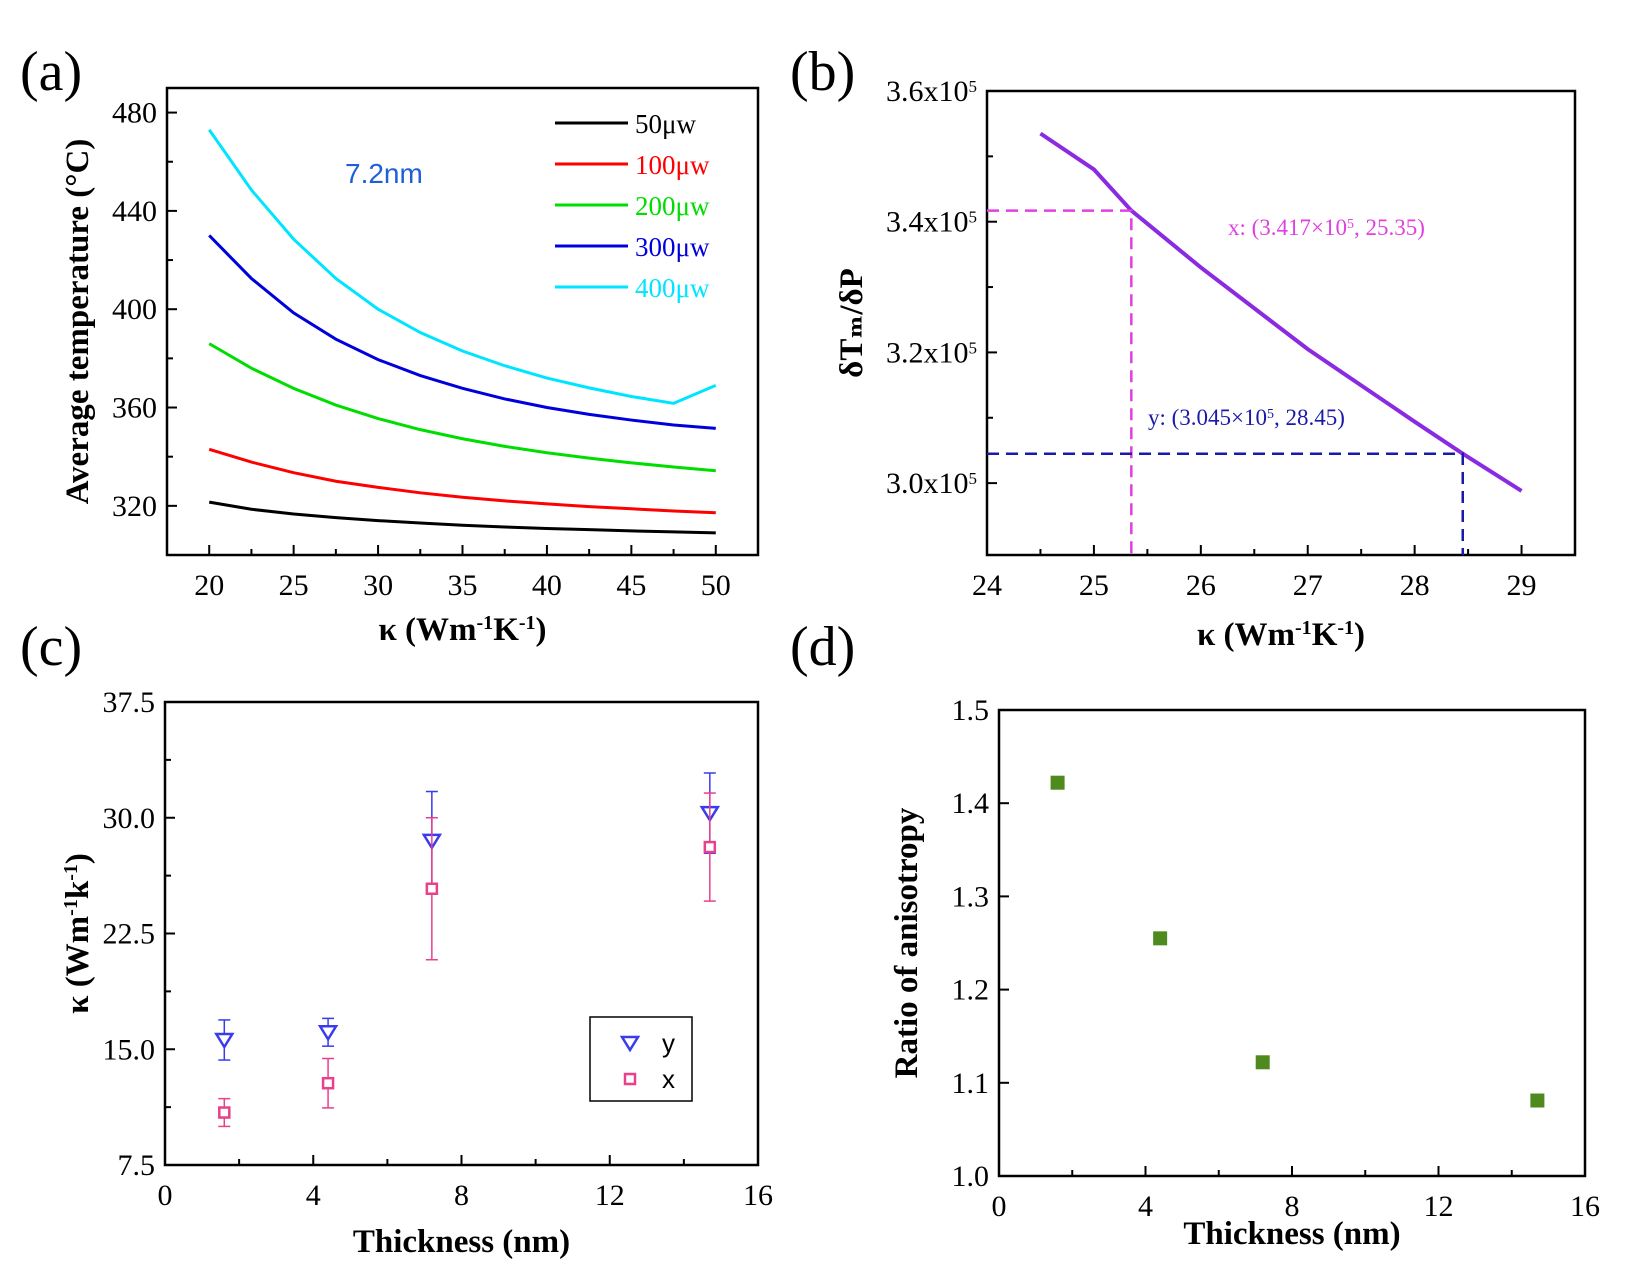  Describe the element at coordinates (931, 483) in the screenshot. I see `y-tick-label: 3.0x105` at that location.